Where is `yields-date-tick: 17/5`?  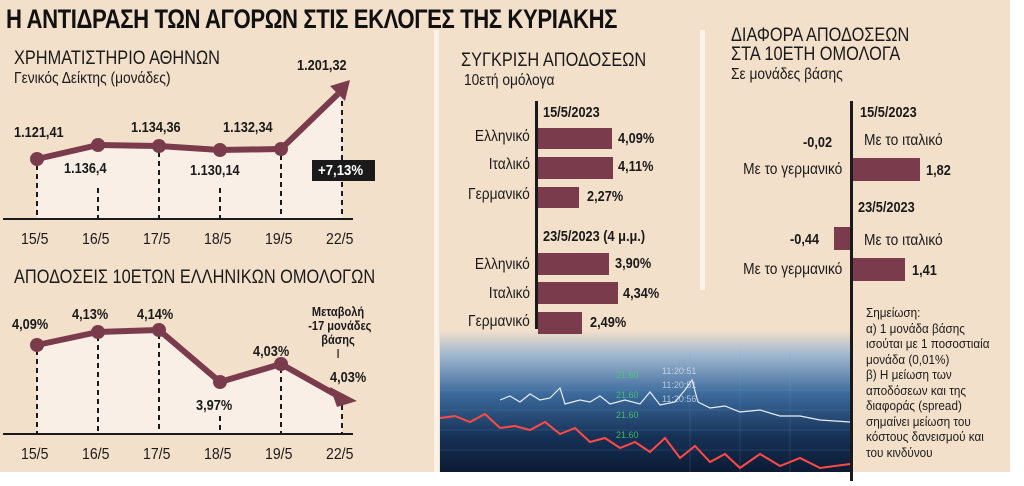
yields-date-tick: 17/5 is located at coordinates (157, 454).